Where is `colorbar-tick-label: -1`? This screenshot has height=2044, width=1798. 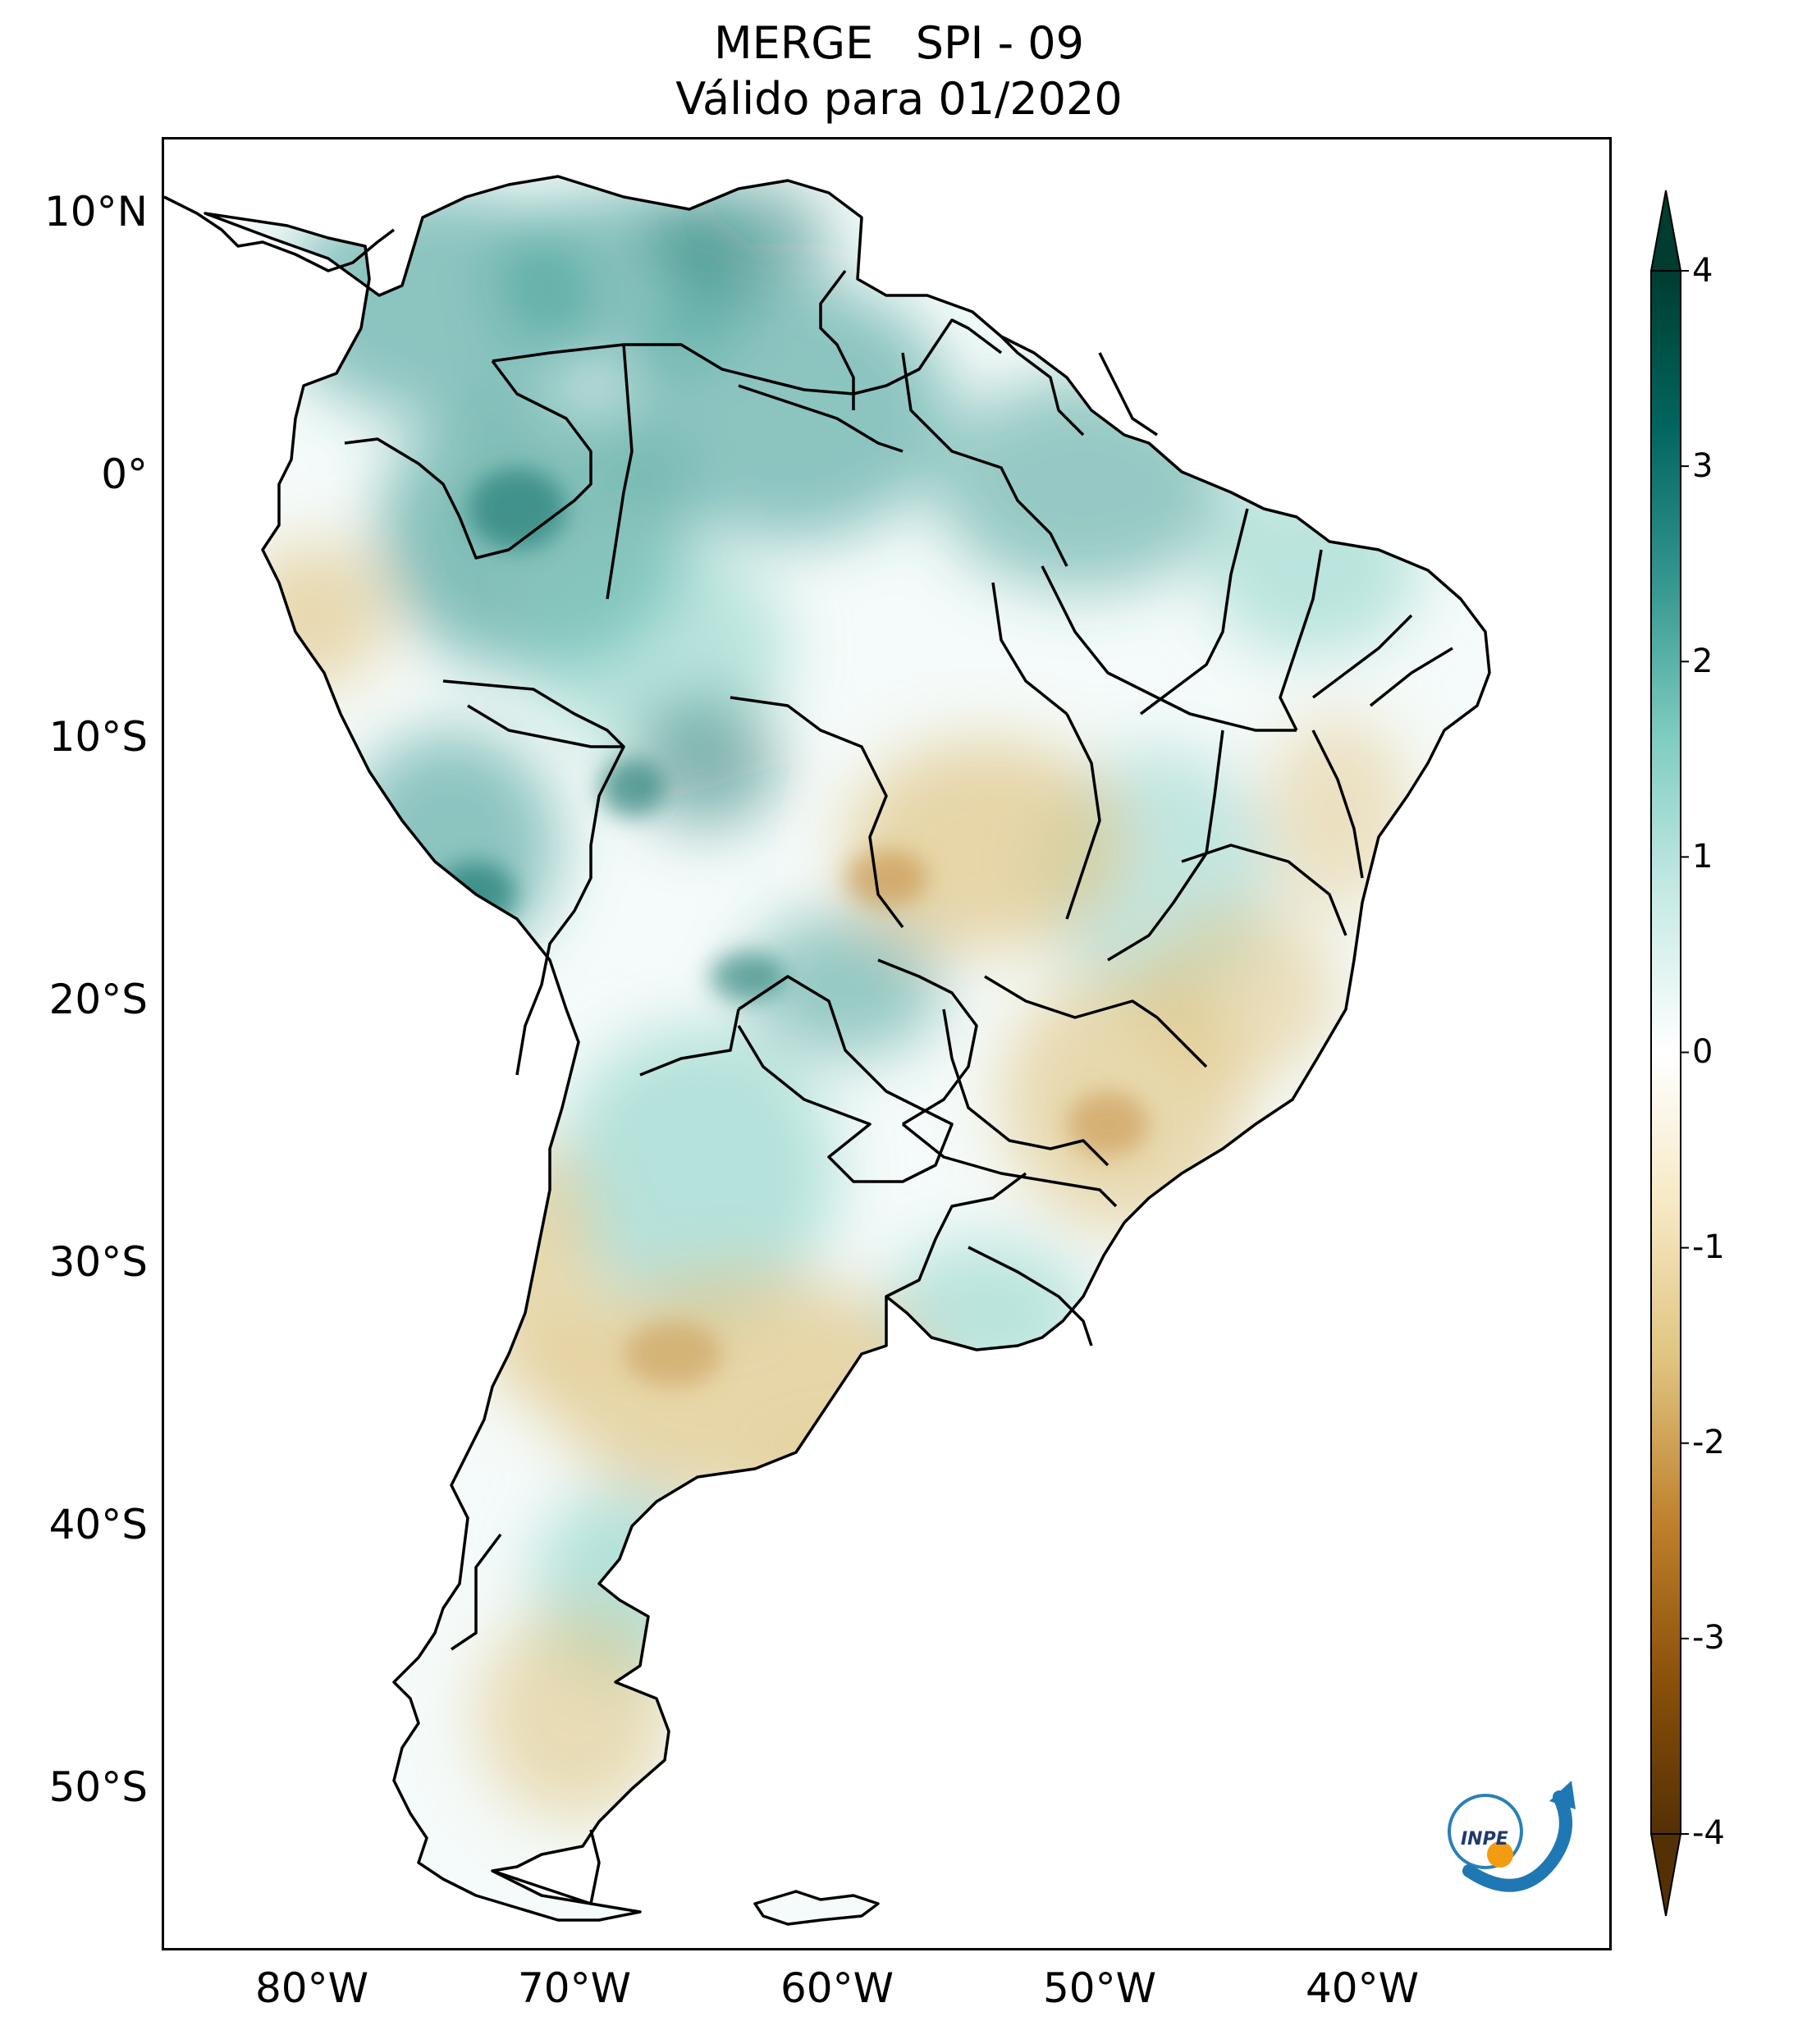
colorbar-tick-label: -1 is located at coordinates (1708, 1247).